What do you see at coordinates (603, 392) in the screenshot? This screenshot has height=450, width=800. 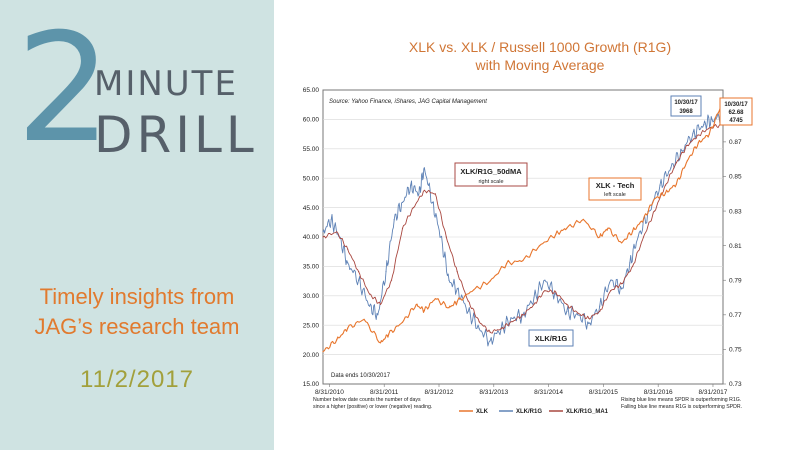 I see `x-tick-label: 8/31/2015` at bounding box center [603, 392].